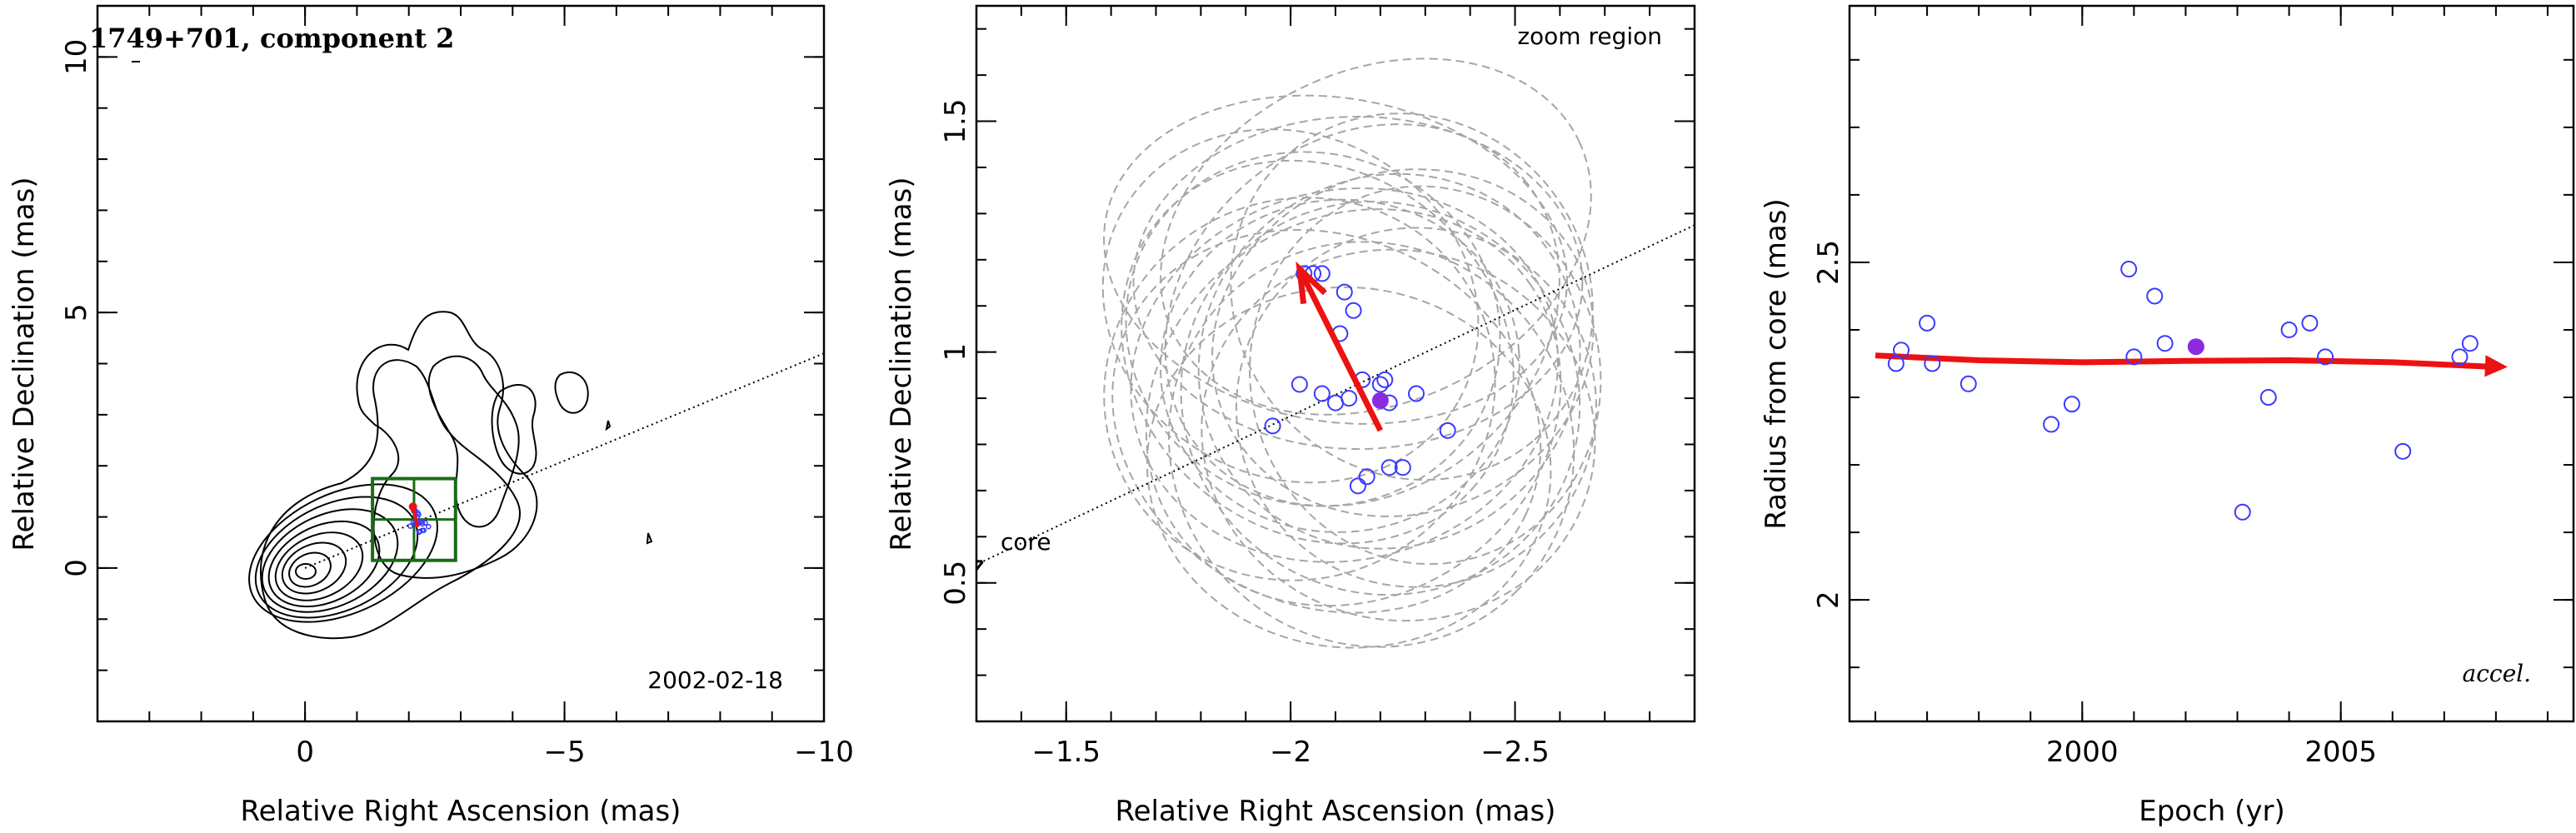  What do you see at coordinates (1290, 752) in the screenshot?
I see `x-tick-label: −2` at bounding box center [1290, 752].